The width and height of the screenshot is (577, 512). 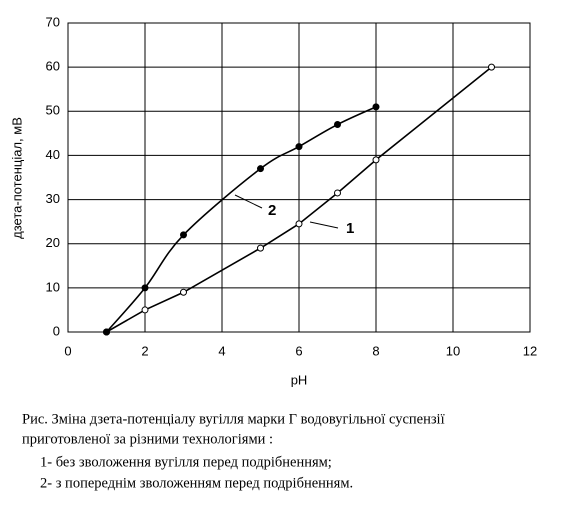 What do you see at coordinates (53, 110) in the screenshot?
I see `y-tick-label: 50` at bounding box center [53, 110].